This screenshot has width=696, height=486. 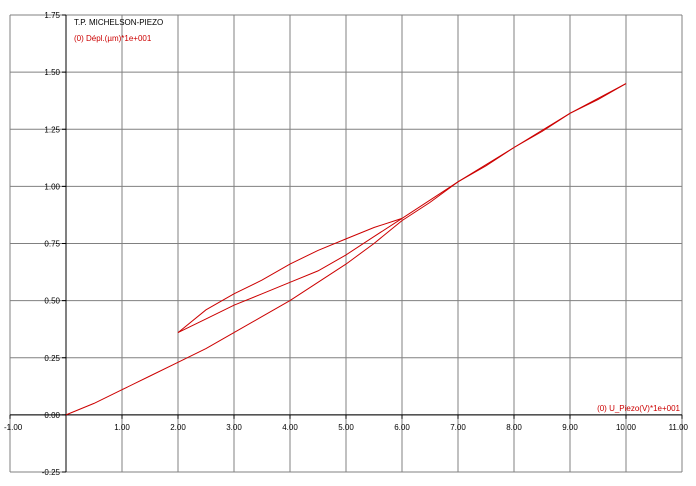 I want to click on x-tick-label: 11.00, so click(x=679, y=427).